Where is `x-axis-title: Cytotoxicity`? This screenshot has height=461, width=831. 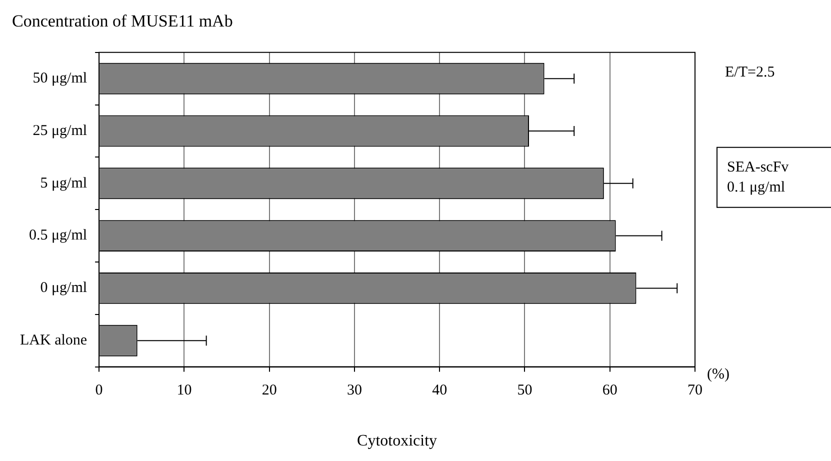 x-axis-title: Cytotoxicity is located at coordinates (397, 441).